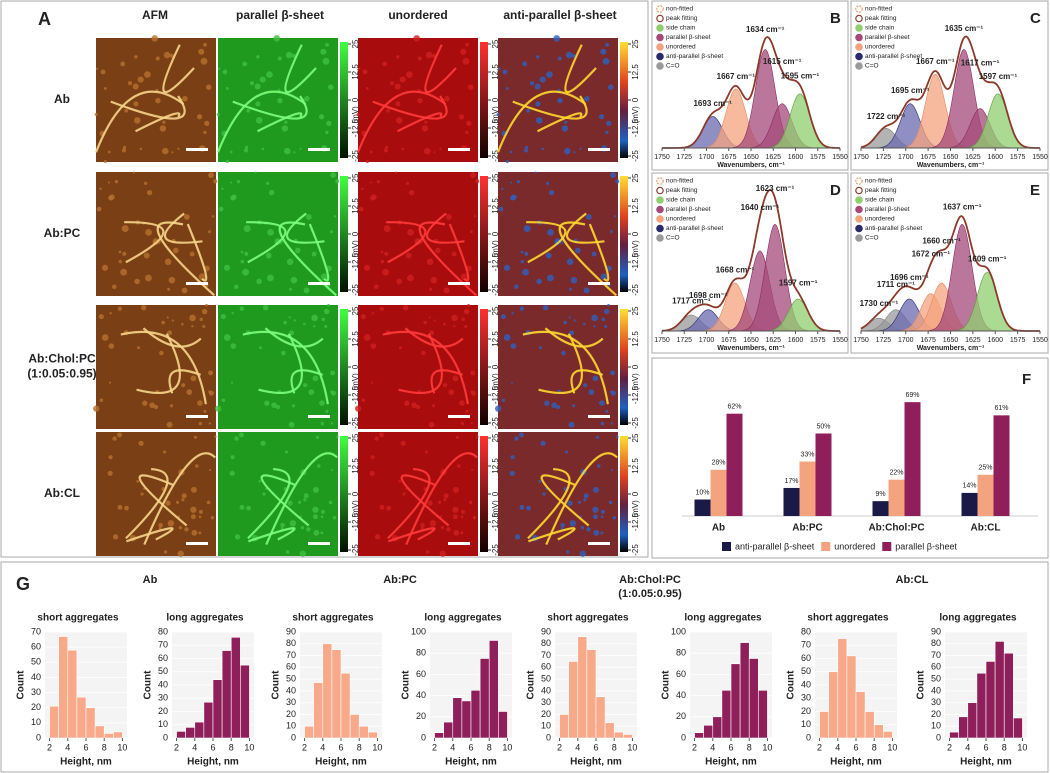  Describe the element at coordinates (928, 157) in the screenshot. I see `x-tick-label: 1675` at that location.